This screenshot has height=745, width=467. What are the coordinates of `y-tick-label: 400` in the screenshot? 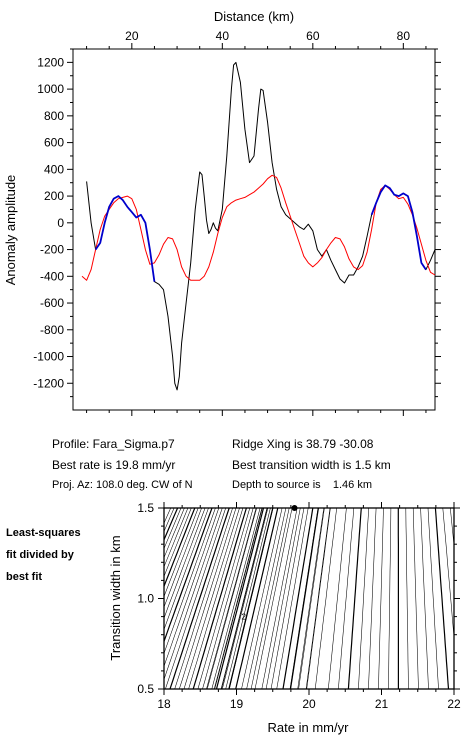 It's located at (54, 169).